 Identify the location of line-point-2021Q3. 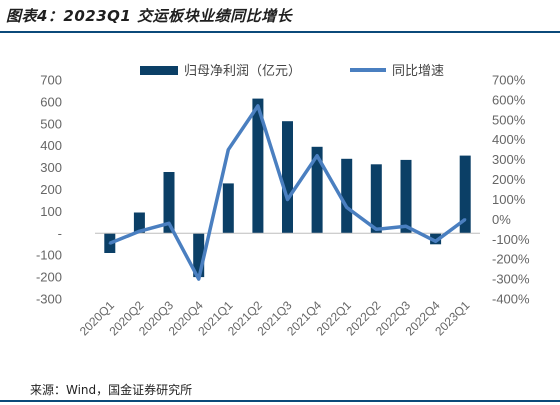
(287, 199).